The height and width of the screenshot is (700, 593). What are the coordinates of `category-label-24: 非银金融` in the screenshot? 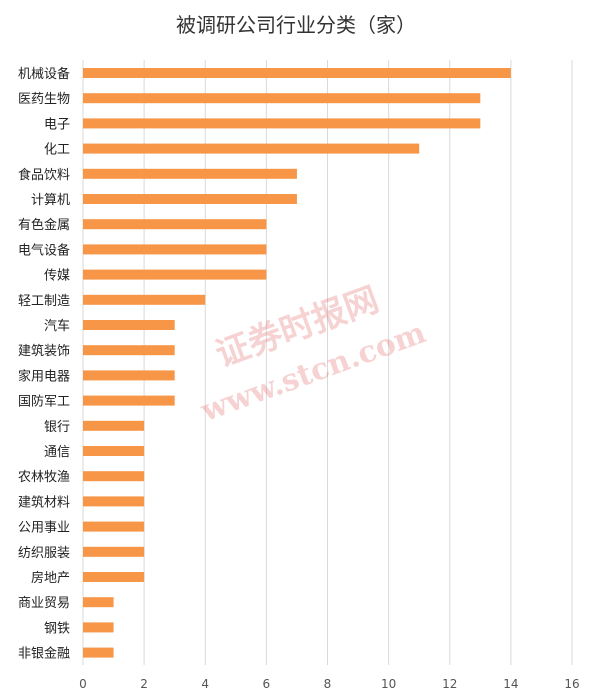 It's located at (44, 654).